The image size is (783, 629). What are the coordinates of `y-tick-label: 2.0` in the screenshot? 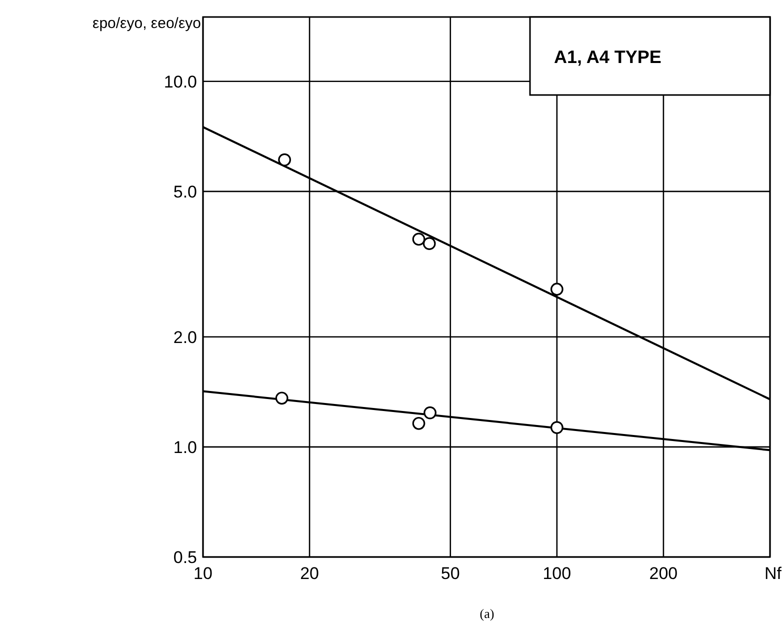 It's located at (185, 337).